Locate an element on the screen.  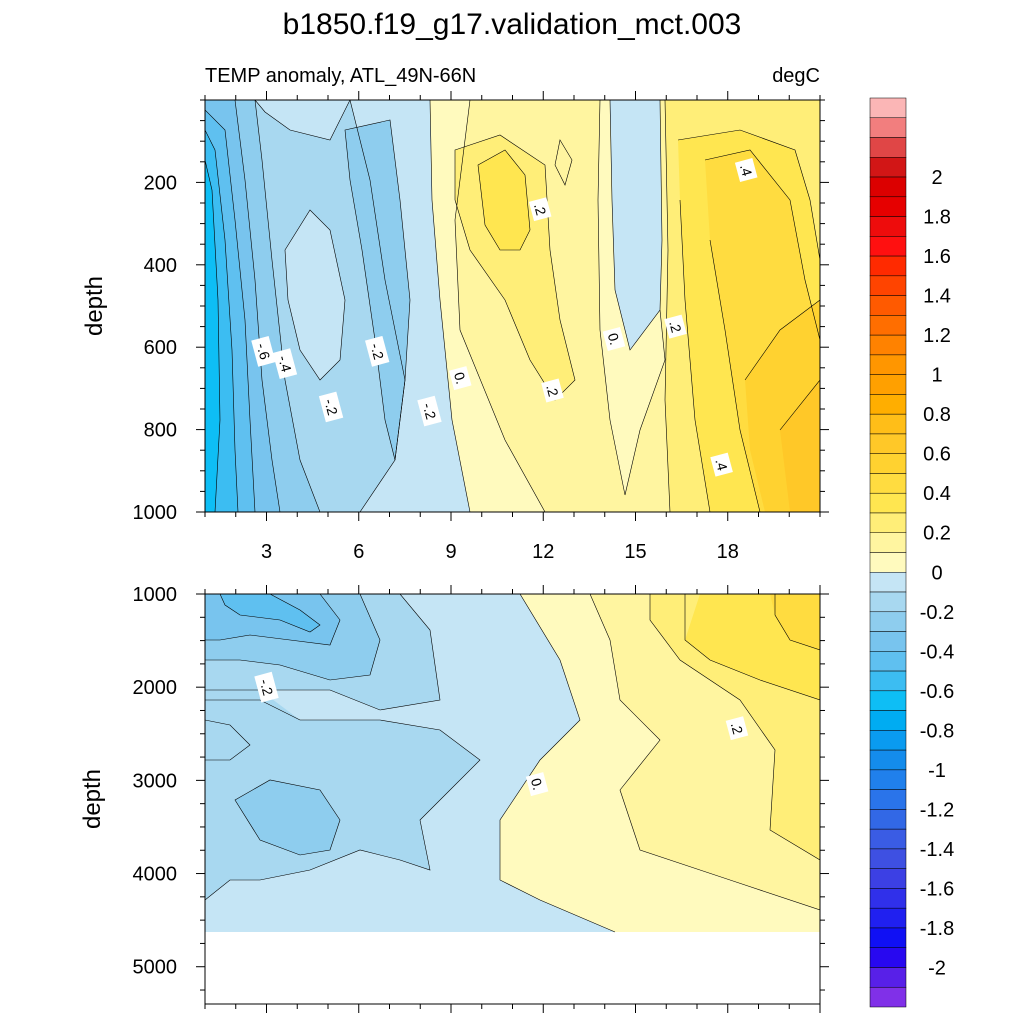
y-tick-label: 1000 is located at coordinates (155, 513).